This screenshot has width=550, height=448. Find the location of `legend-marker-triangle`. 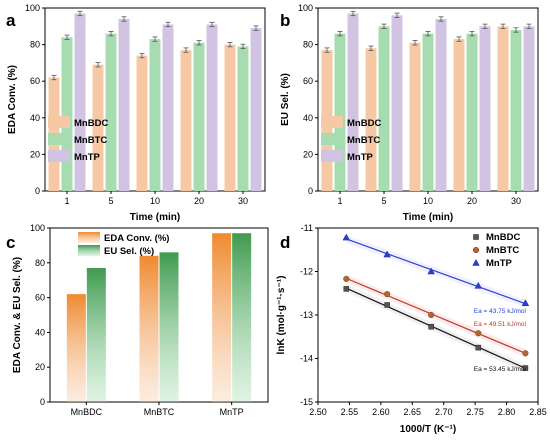

legend-marker-triangle is located at coordinates (476, 262).